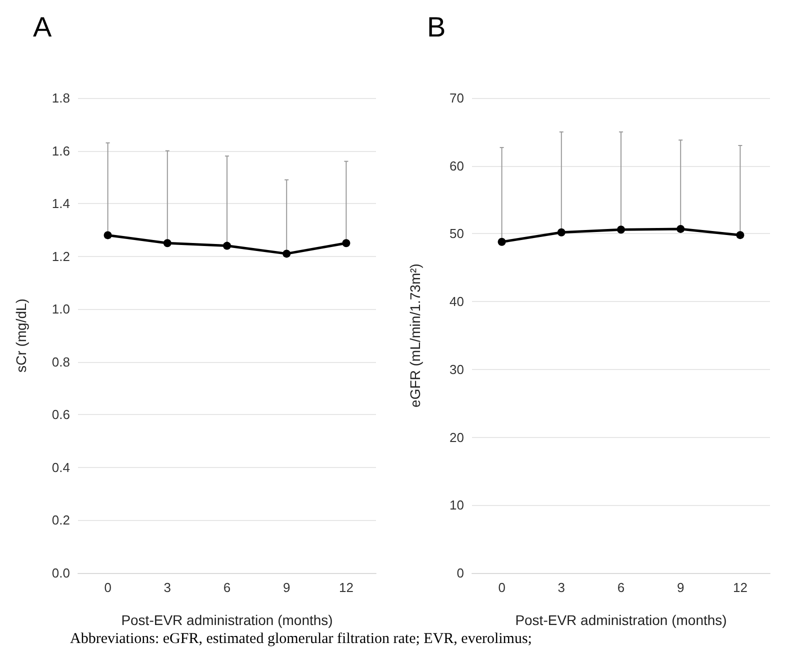 This screenshot has height=668, width=789. I want to click on y-tick-label: 70, so click(457, 98).